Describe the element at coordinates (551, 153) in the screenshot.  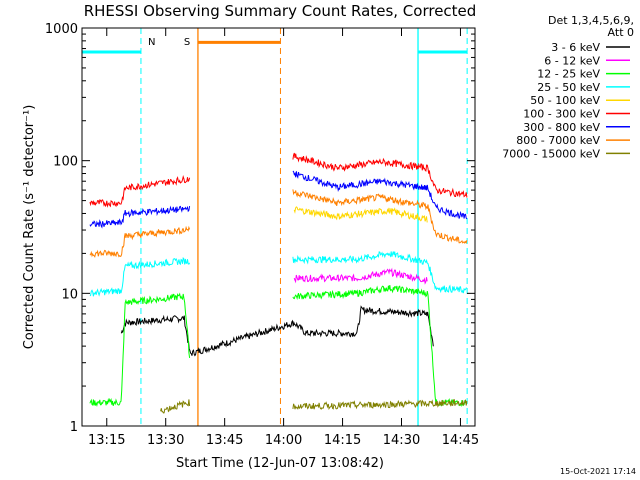
I see `legend-label: 7000 - 15000 keV` at that location.